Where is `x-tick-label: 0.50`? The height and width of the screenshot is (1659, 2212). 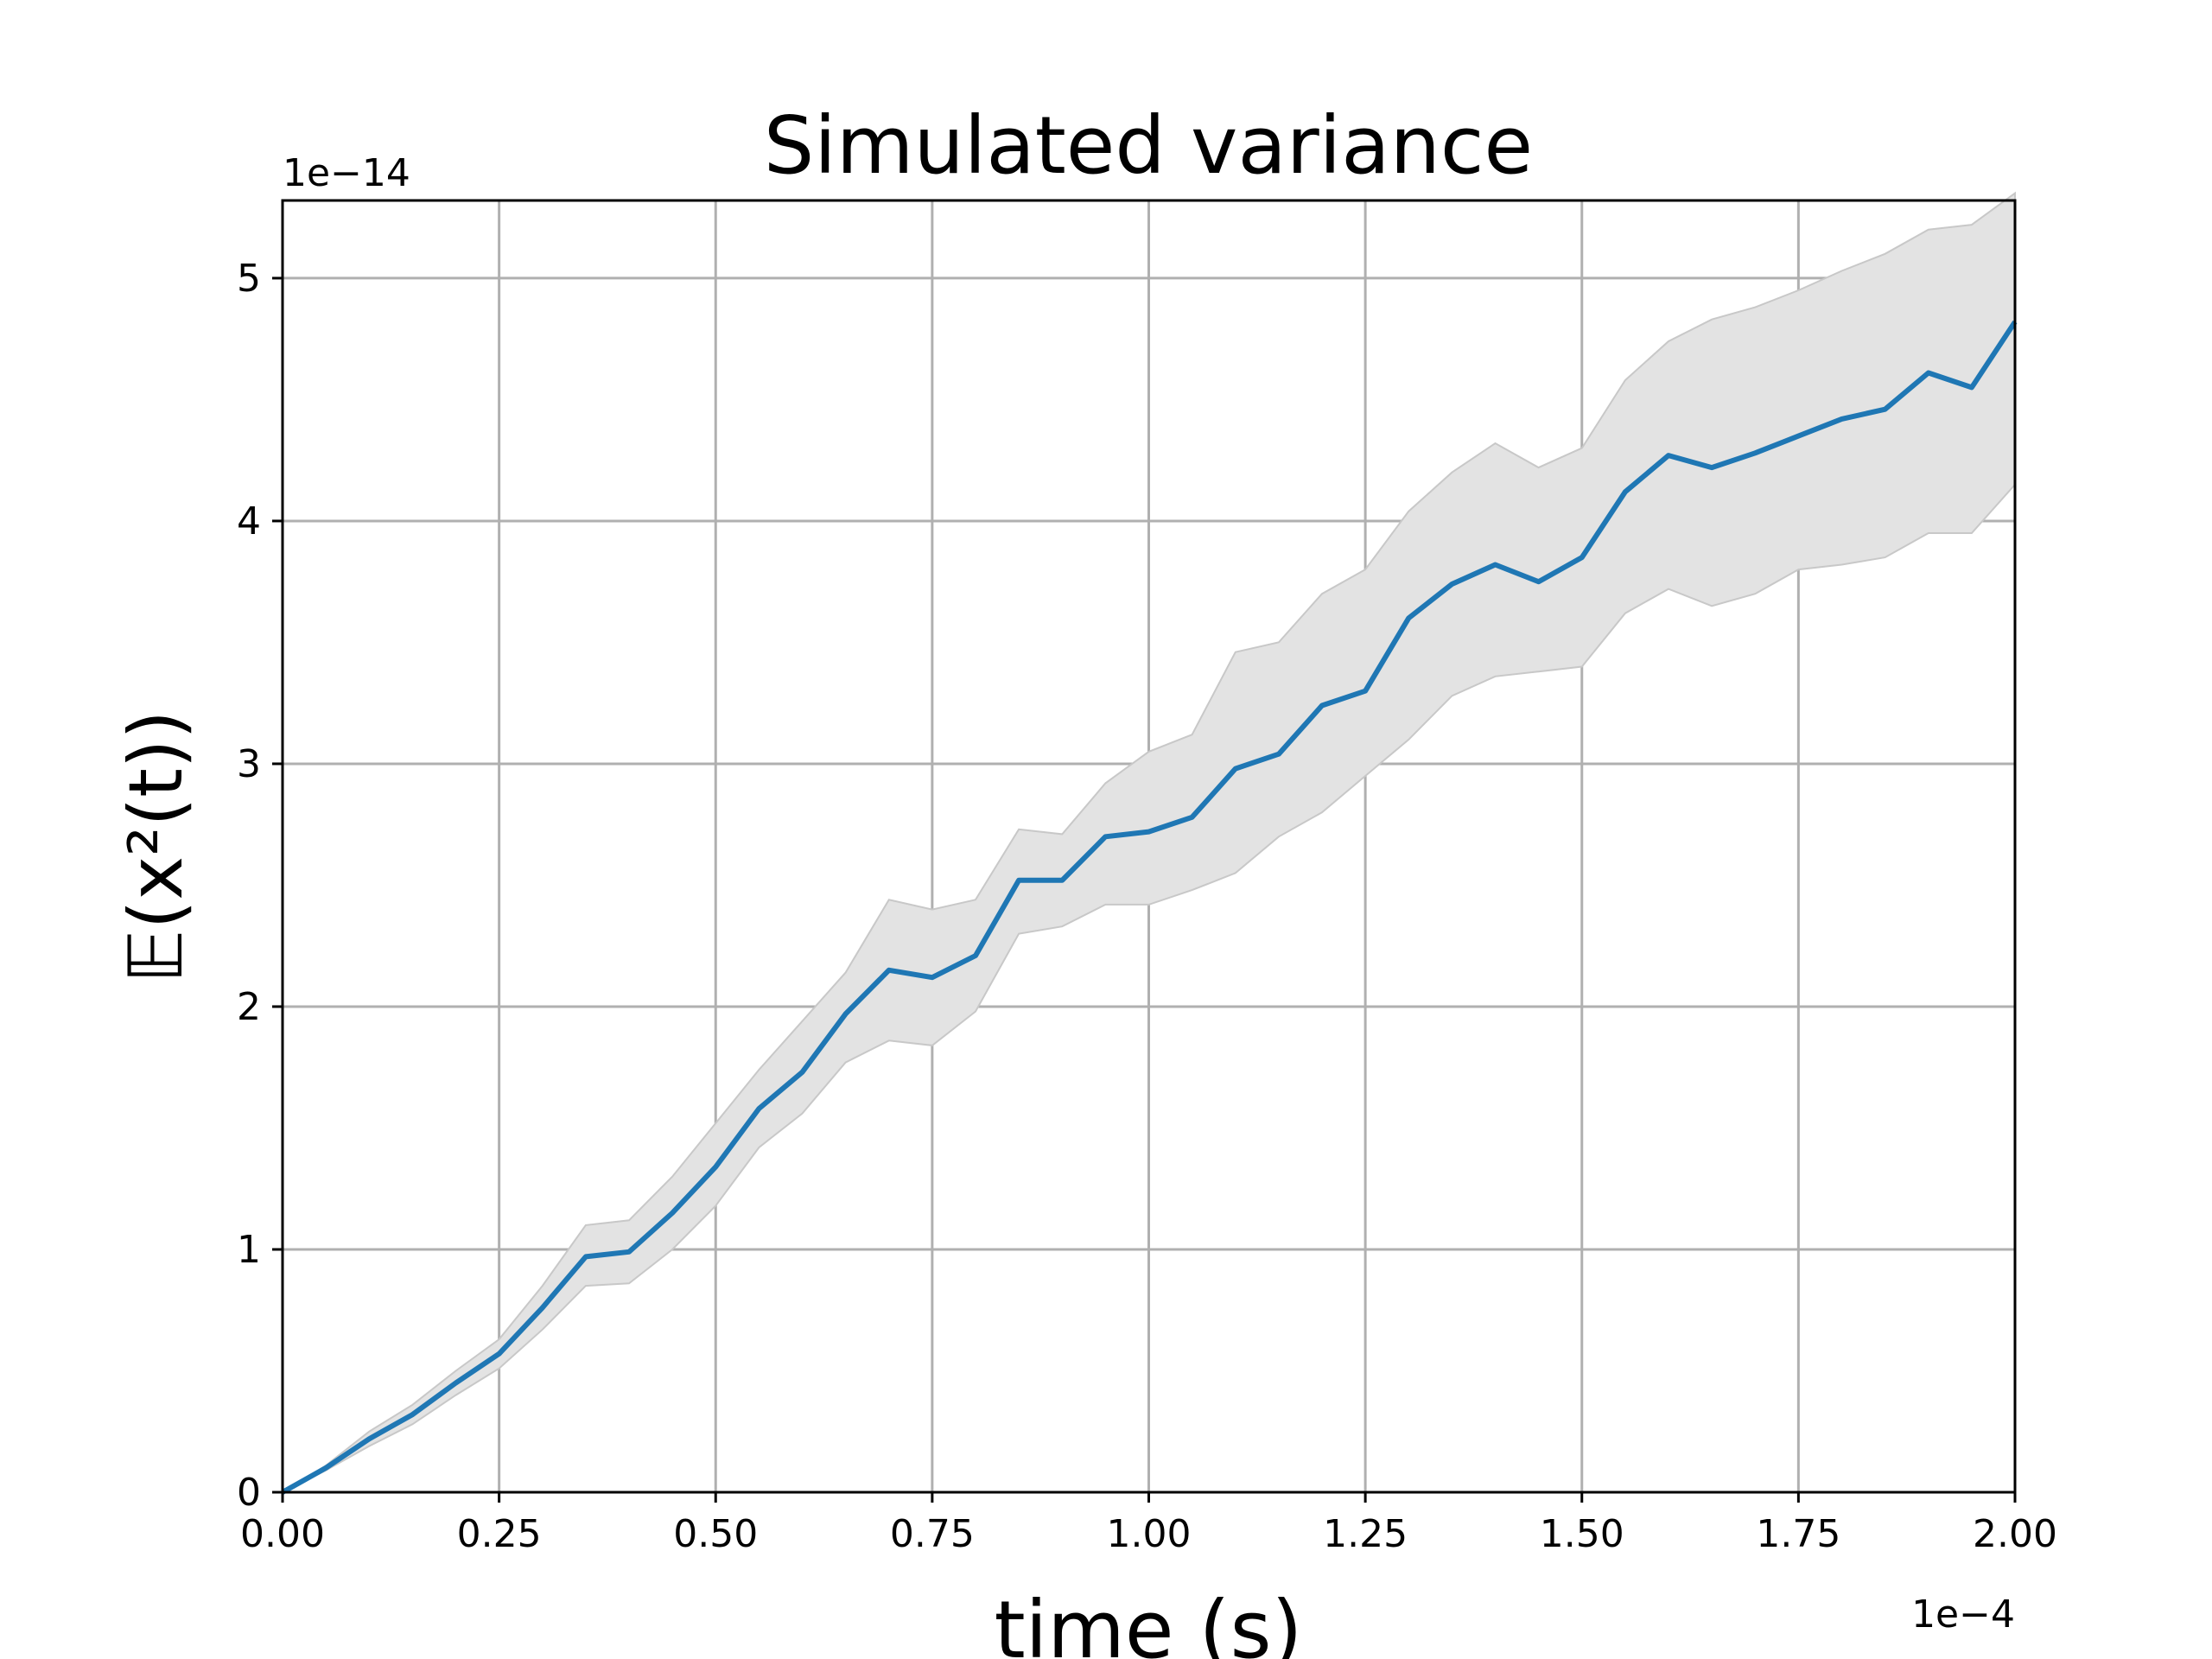
x-tick-label: 0.50 is located at coordinates (715, 1534).